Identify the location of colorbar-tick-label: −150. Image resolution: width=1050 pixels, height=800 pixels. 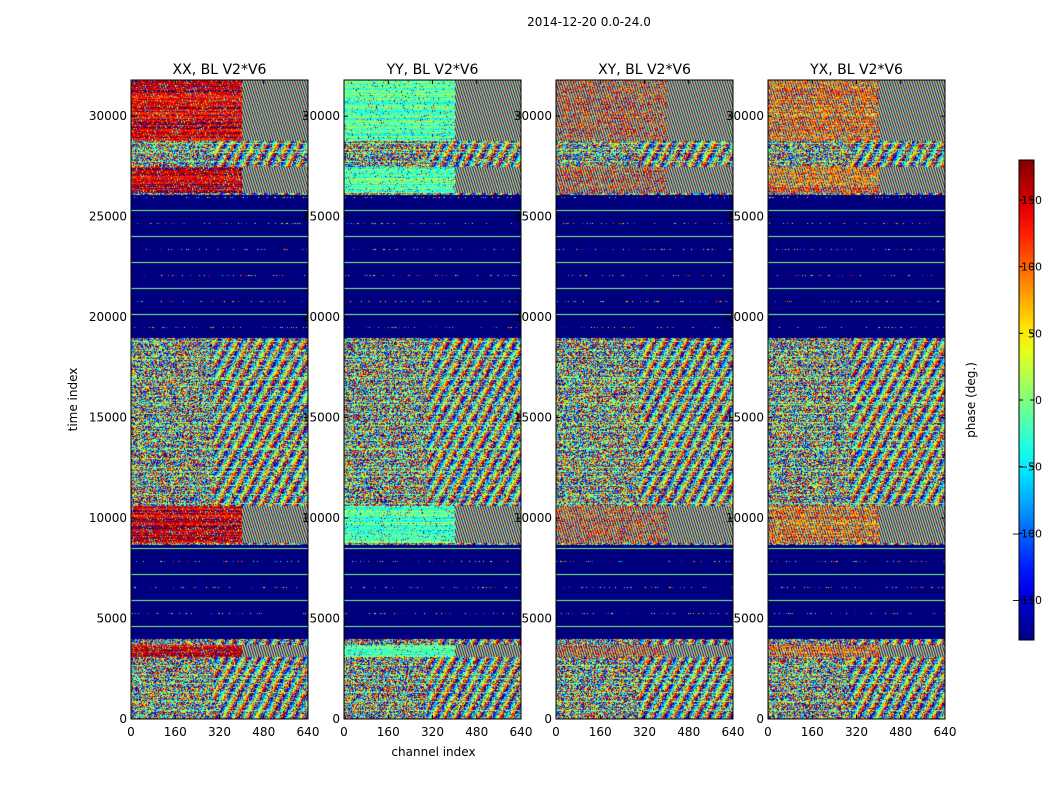
(1027, 600).